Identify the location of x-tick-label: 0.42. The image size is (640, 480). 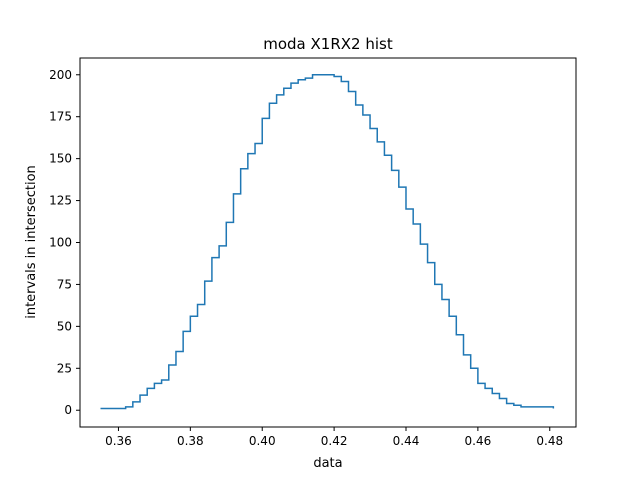
(334, 441).